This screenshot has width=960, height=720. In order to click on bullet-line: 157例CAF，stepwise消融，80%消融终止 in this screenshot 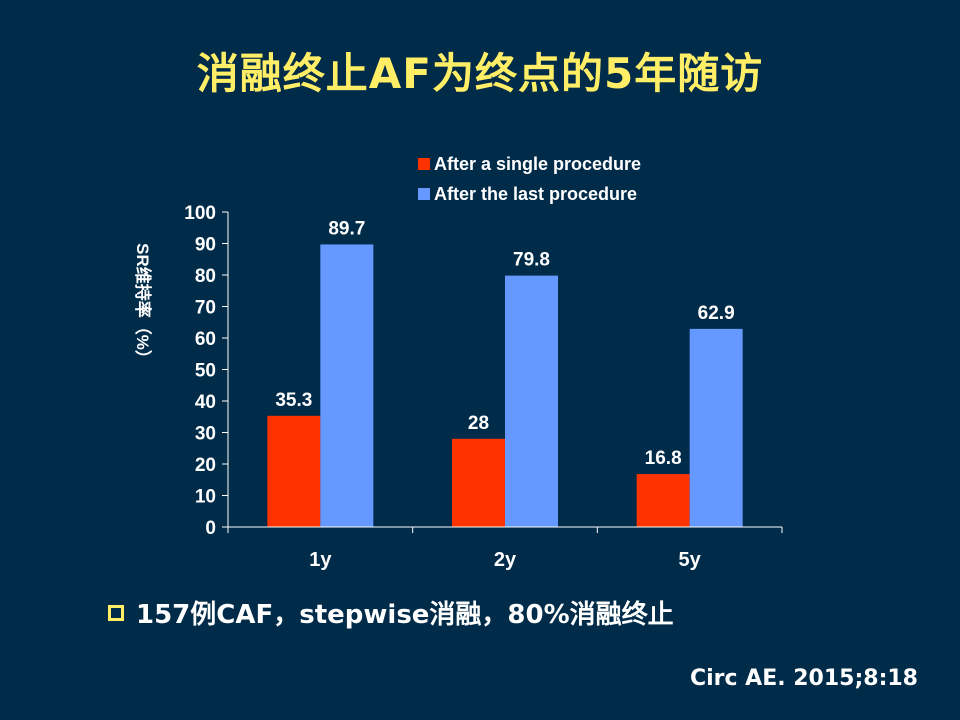, I will do `click(391, 612)`.